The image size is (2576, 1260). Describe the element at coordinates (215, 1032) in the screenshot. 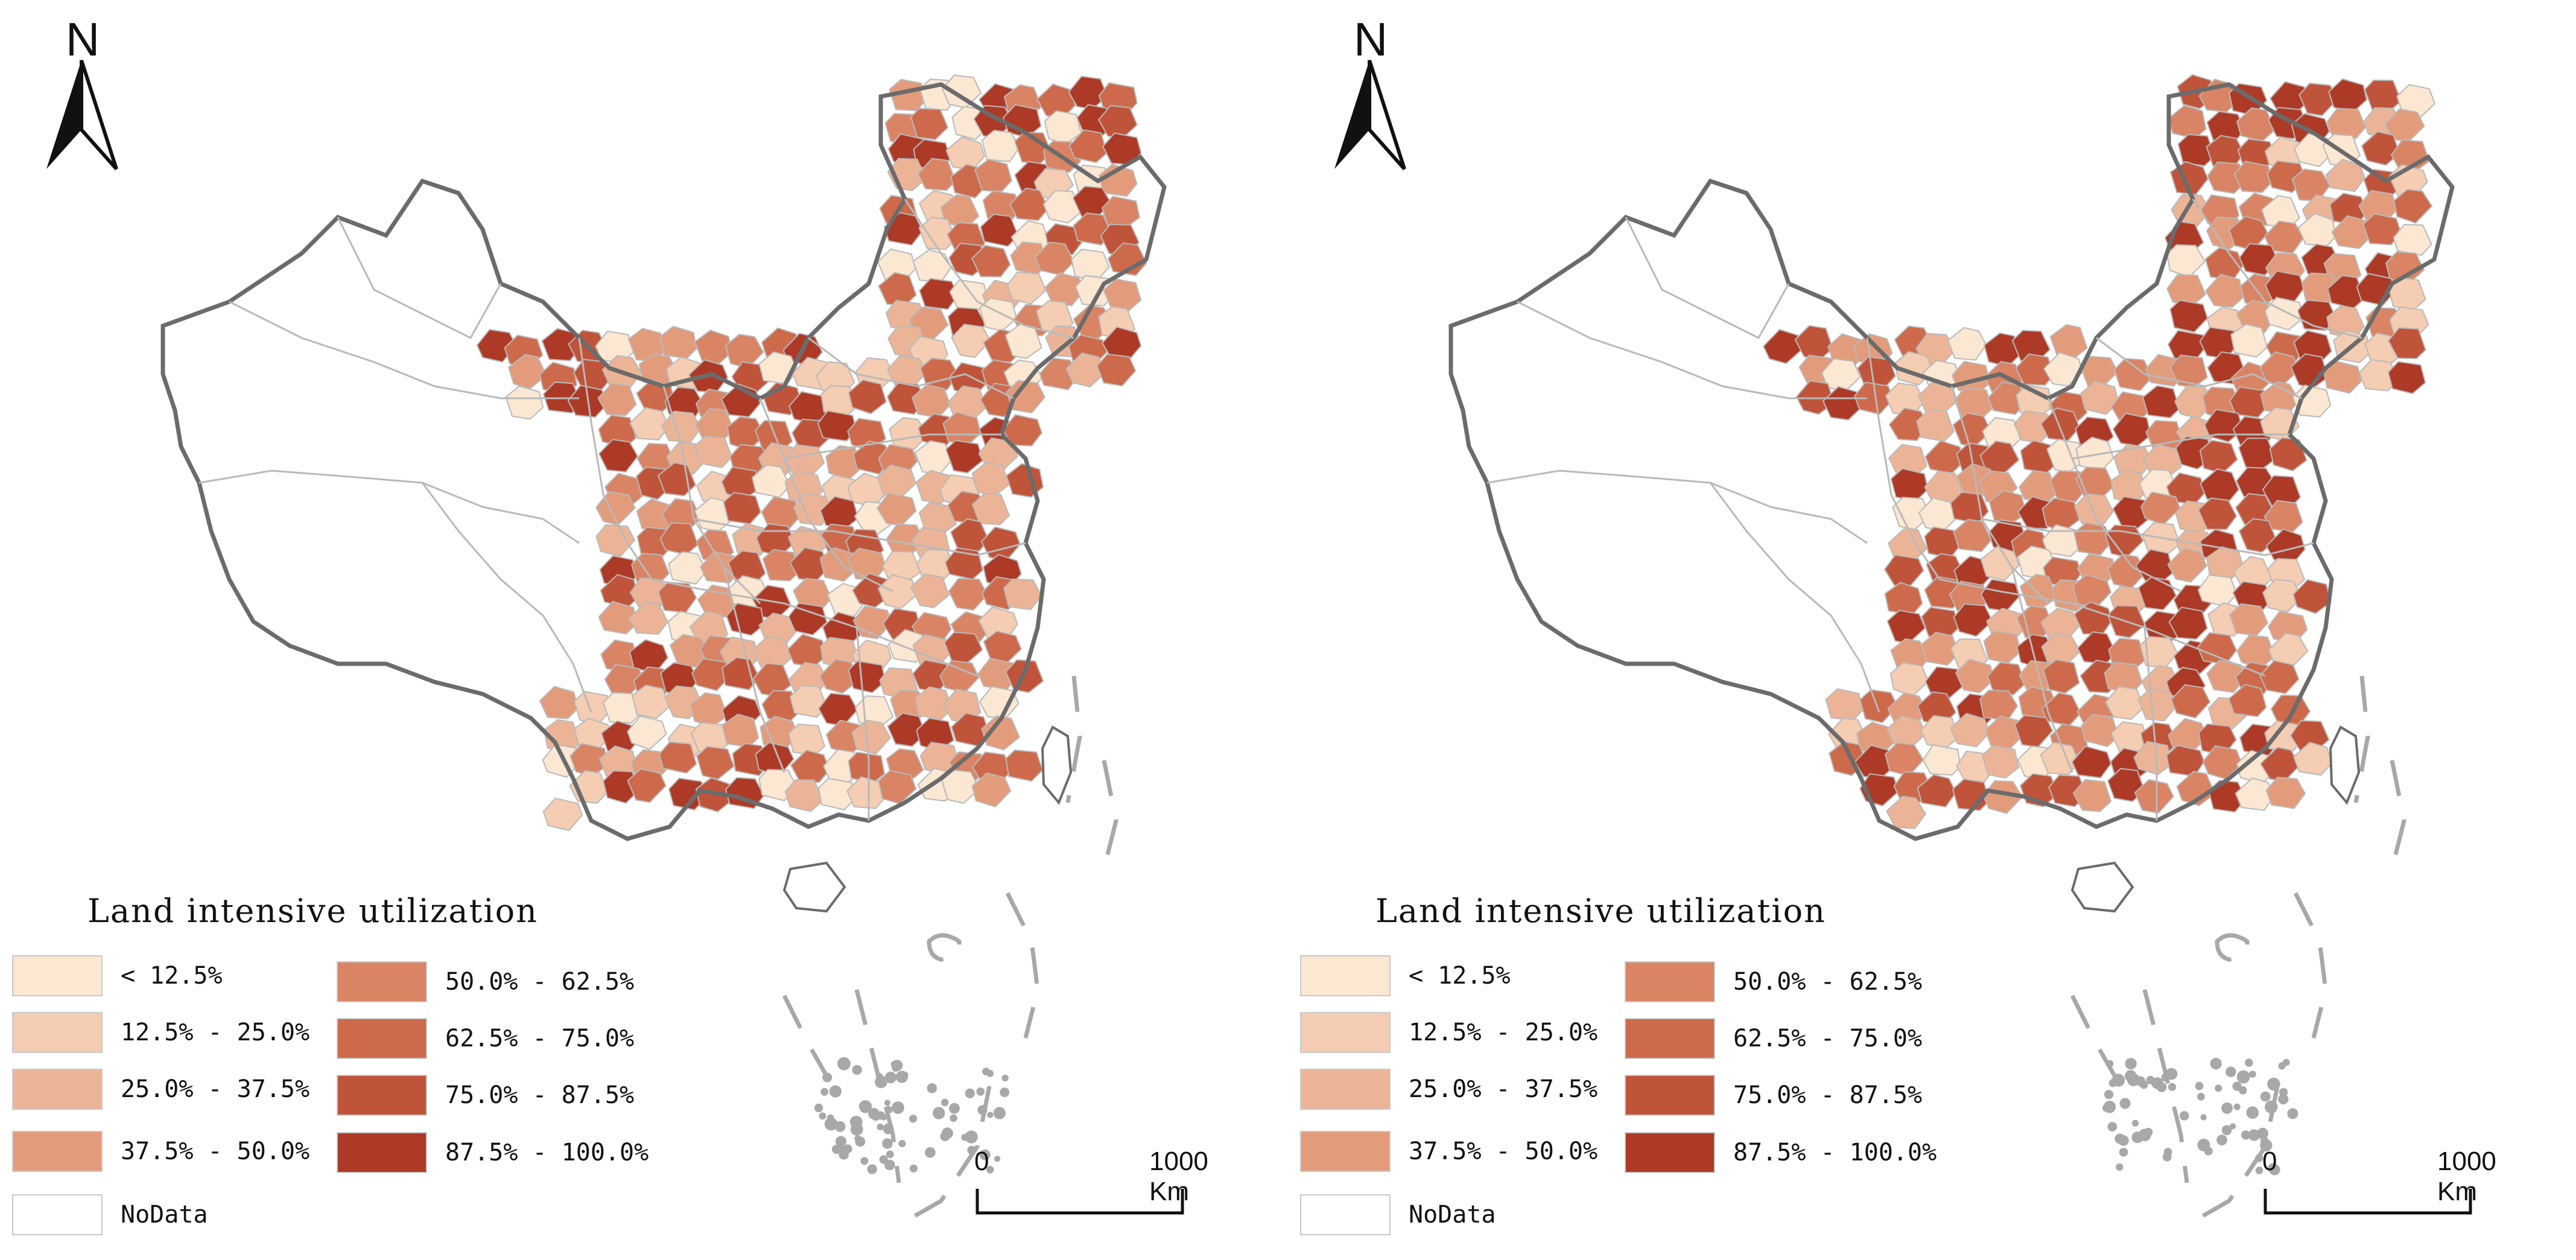

I see `legend-label: 12.5% - 25.0%` at that location.